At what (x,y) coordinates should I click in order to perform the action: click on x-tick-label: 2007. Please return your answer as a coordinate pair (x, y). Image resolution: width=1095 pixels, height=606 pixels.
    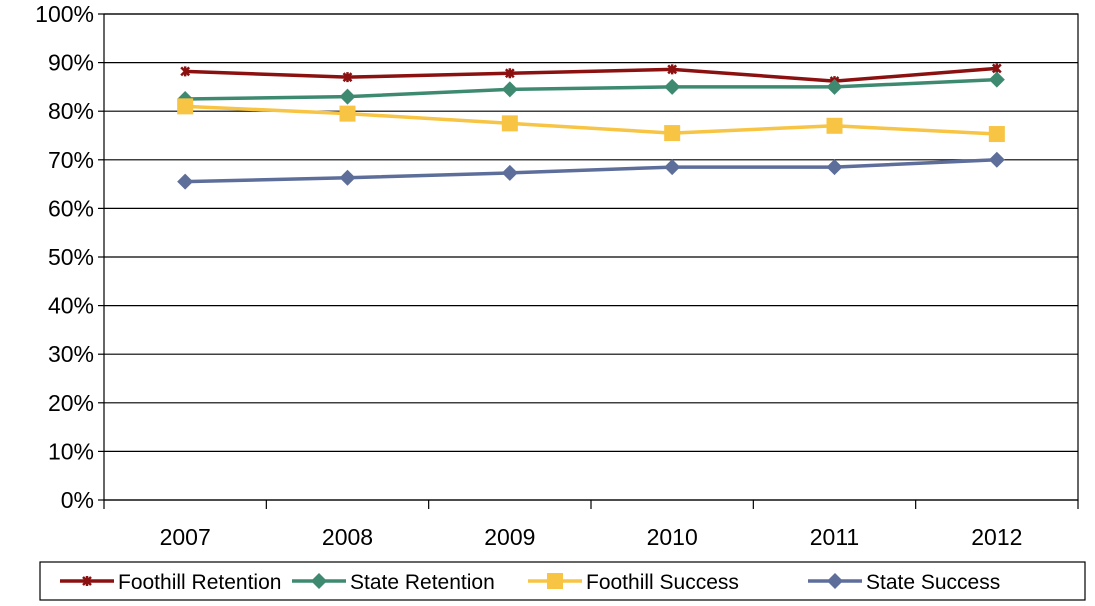
    Looking at the image, I should click on (185, 537).